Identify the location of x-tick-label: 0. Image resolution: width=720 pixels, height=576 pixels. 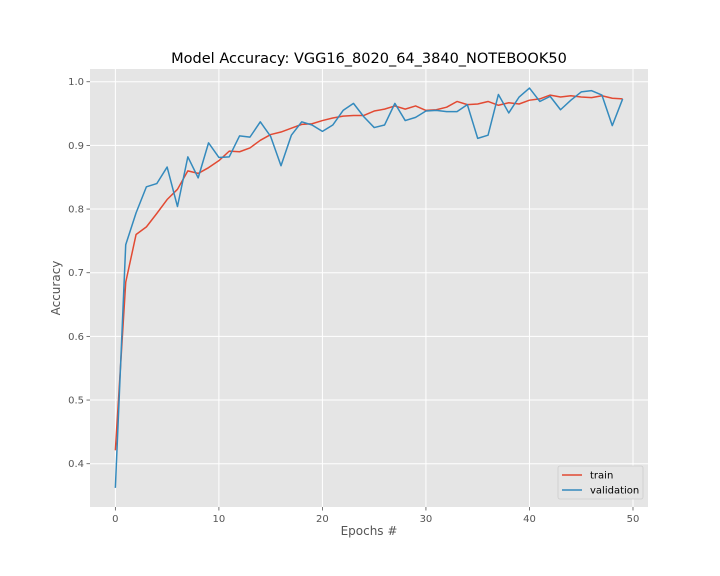
(115, 519).